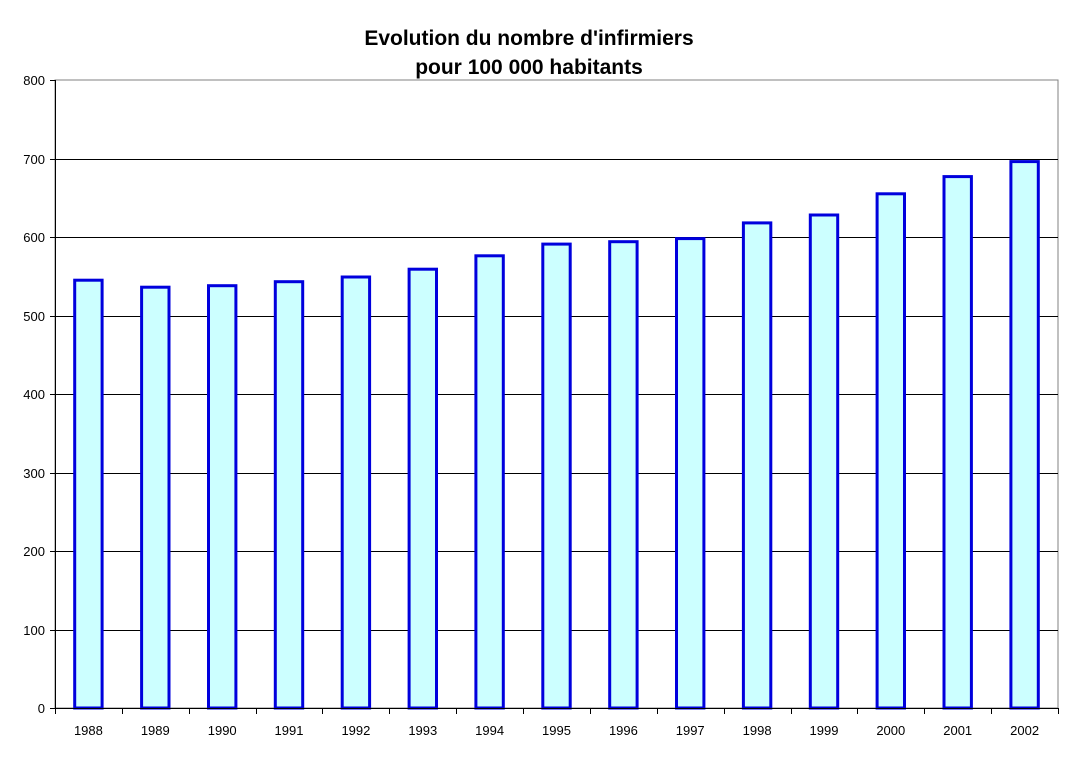  I want to click on y-tick-label: 100, so click(34, 630).